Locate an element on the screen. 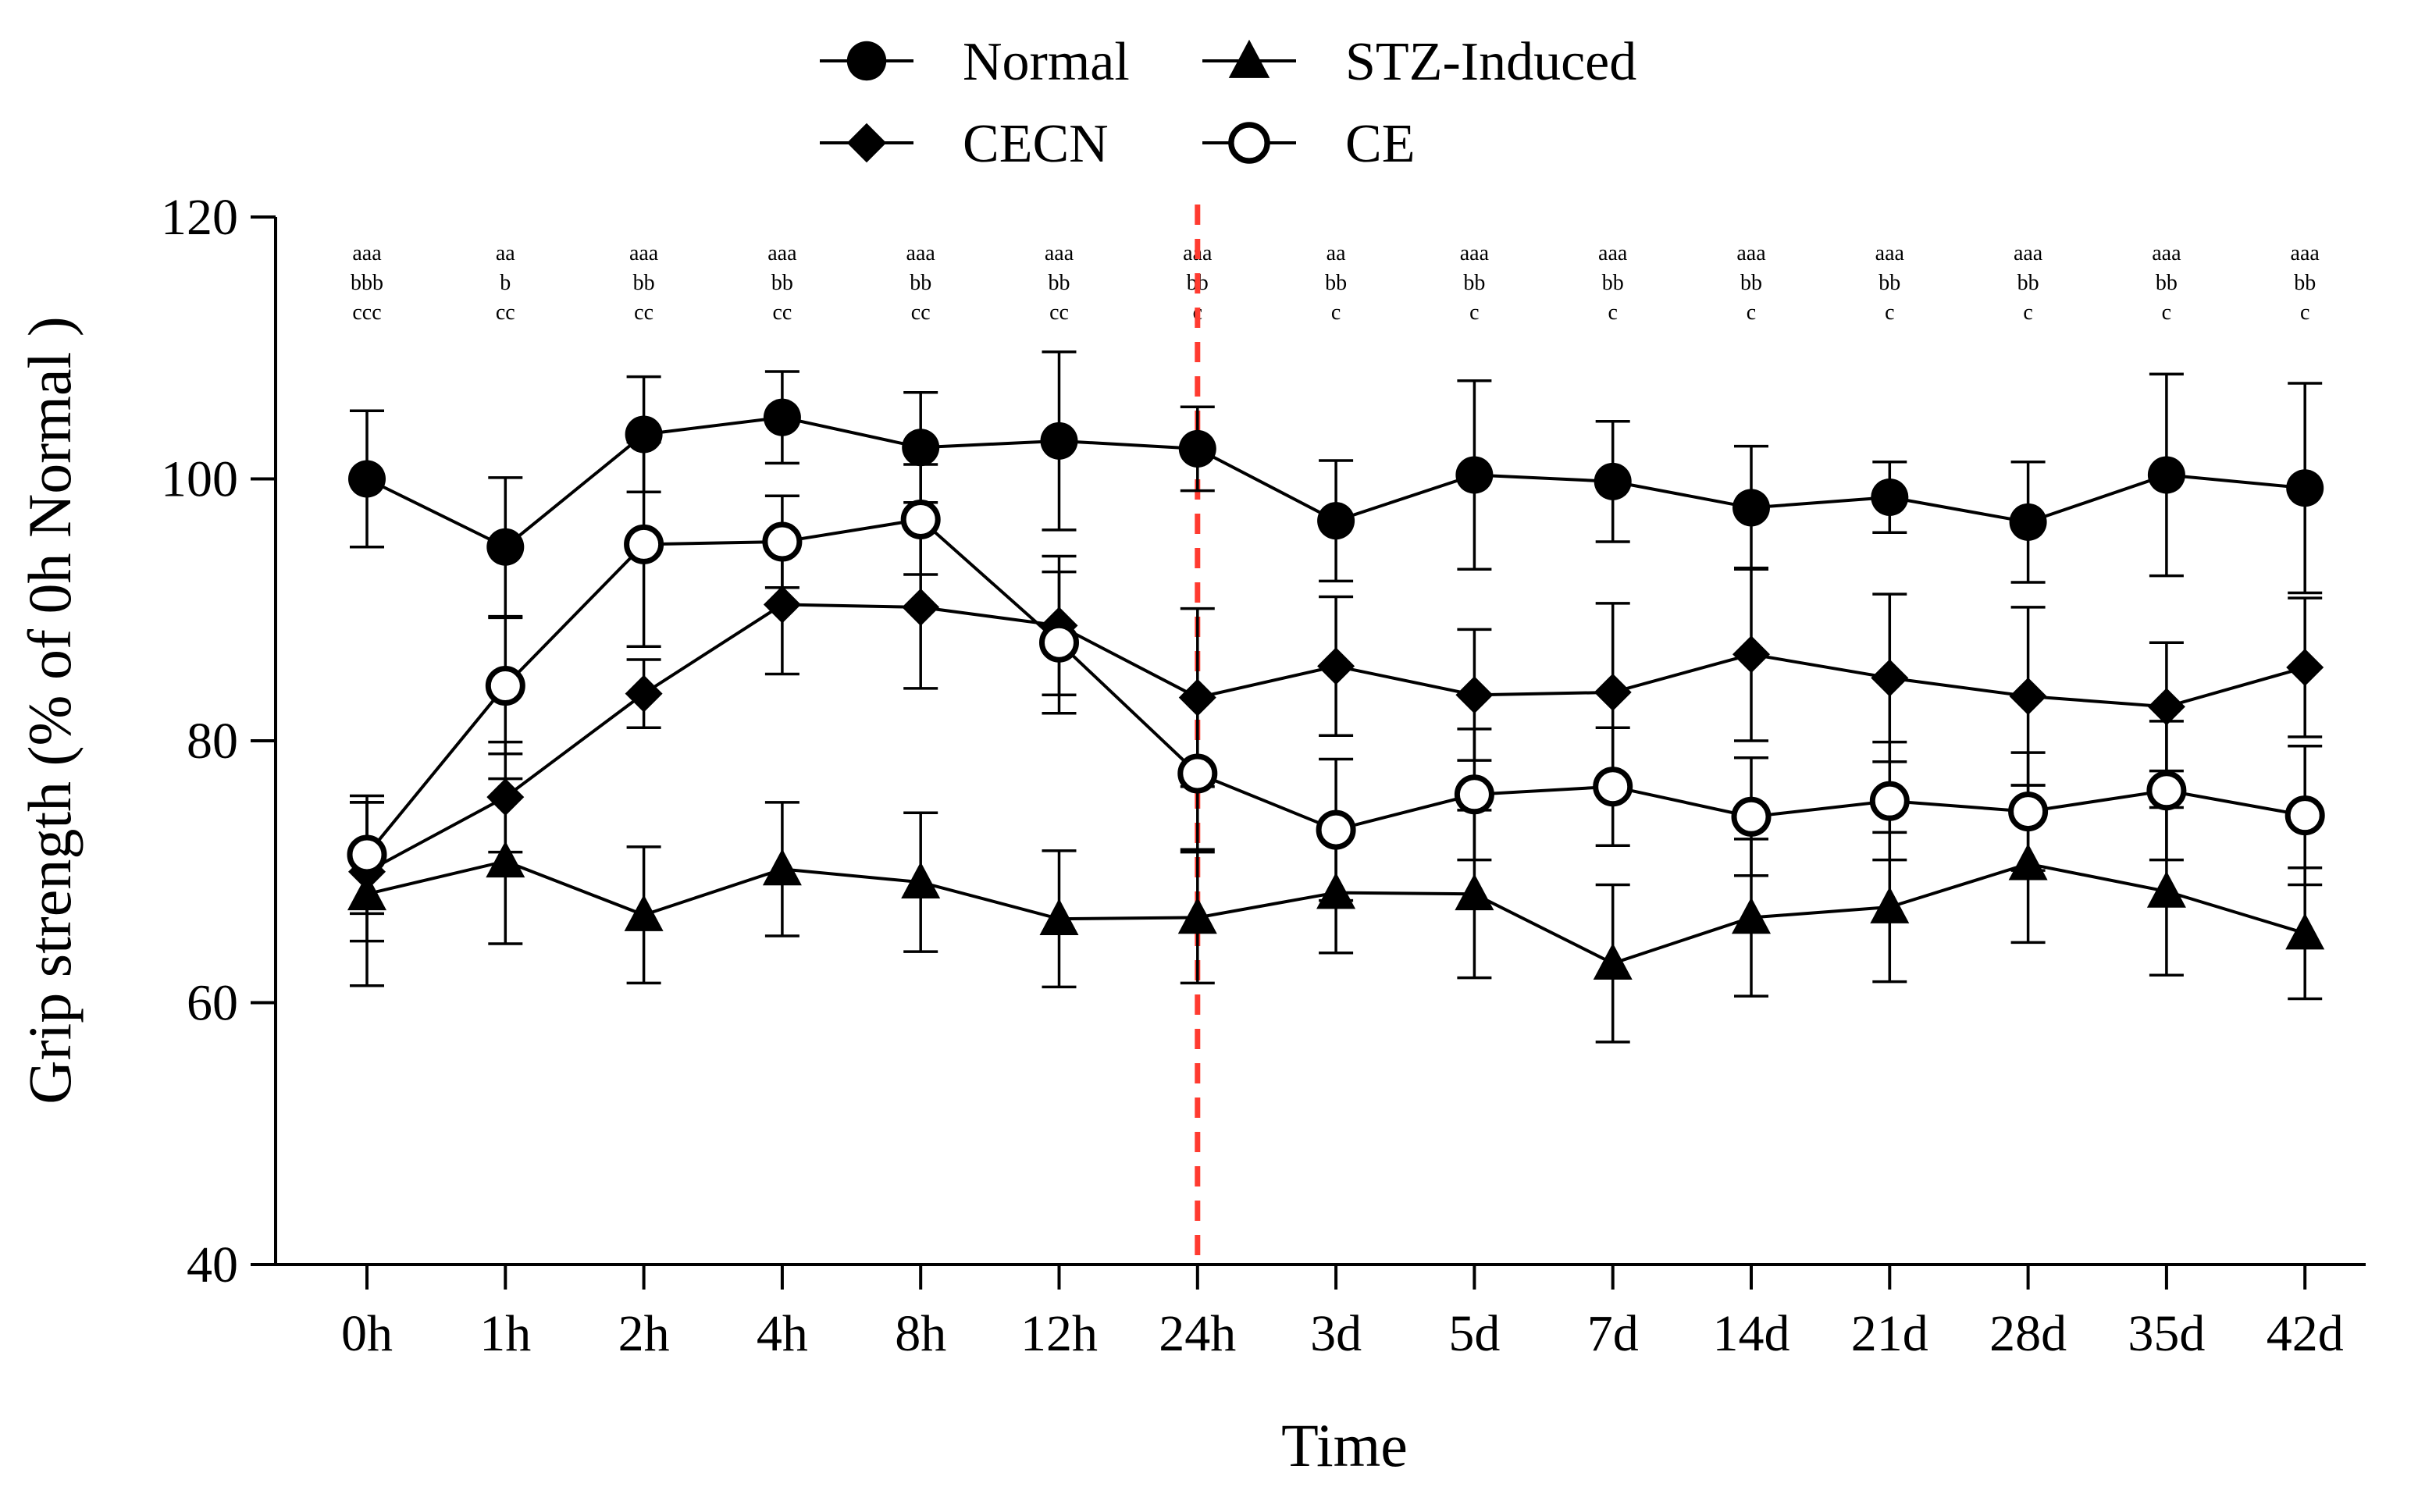 The height and width of the screenshot is (1512, 2418). legend-item-cecn: CECN is located at coordinates (964, 144).